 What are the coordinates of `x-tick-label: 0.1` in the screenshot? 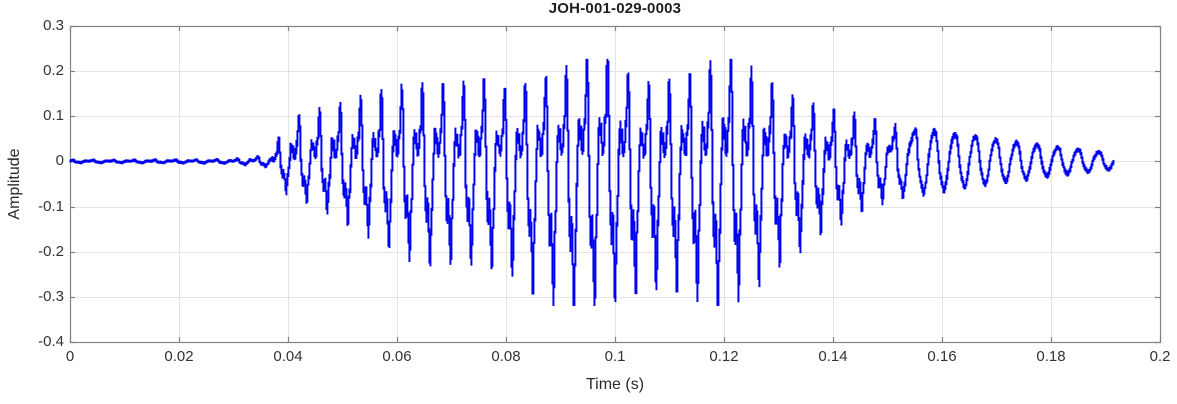 It's located at (615, 356).